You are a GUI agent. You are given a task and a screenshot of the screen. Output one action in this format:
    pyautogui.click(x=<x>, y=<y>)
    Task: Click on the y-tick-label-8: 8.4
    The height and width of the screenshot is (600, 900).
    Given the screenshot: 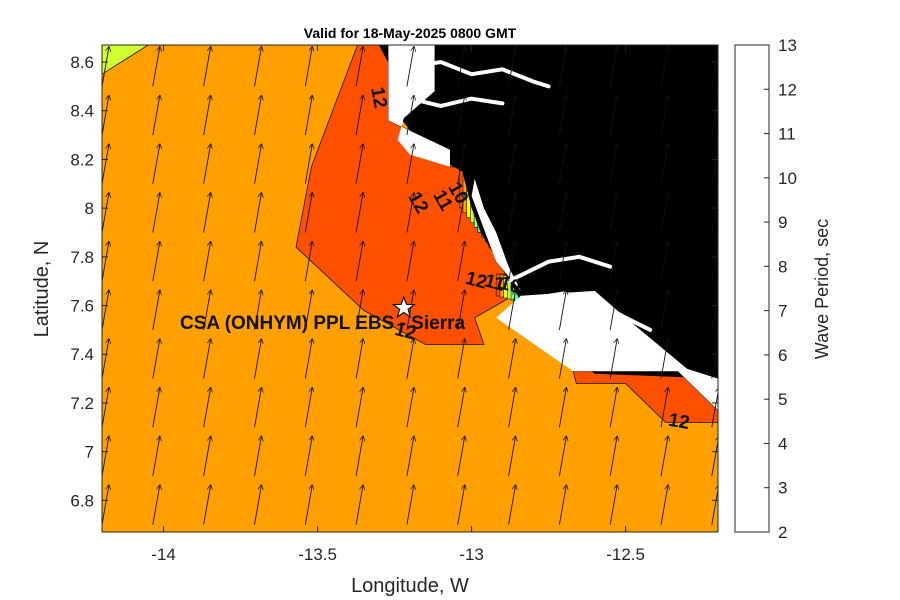 What is the action you would take?
    pyautogui.click(x=82, y=111)
    